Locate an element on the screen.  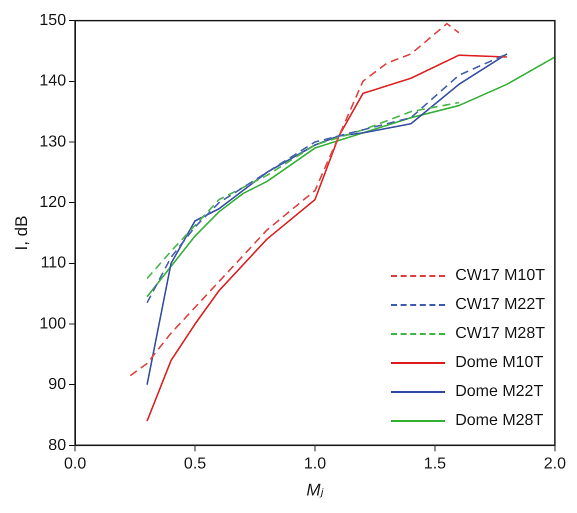
y-tick-label: 150 is located at coordinates (52, 21).